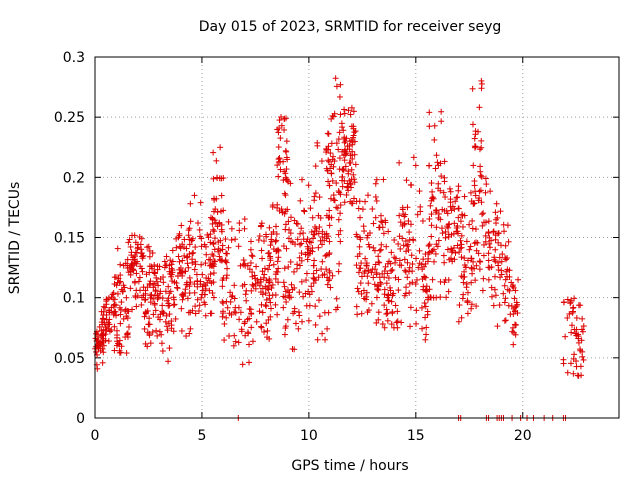 Image resolution: width=640 pixels, height=480 pixels. Describe the element at coordinates (74, 178) in the screenshot. I see `y-tick-label: 0.2` at that location.